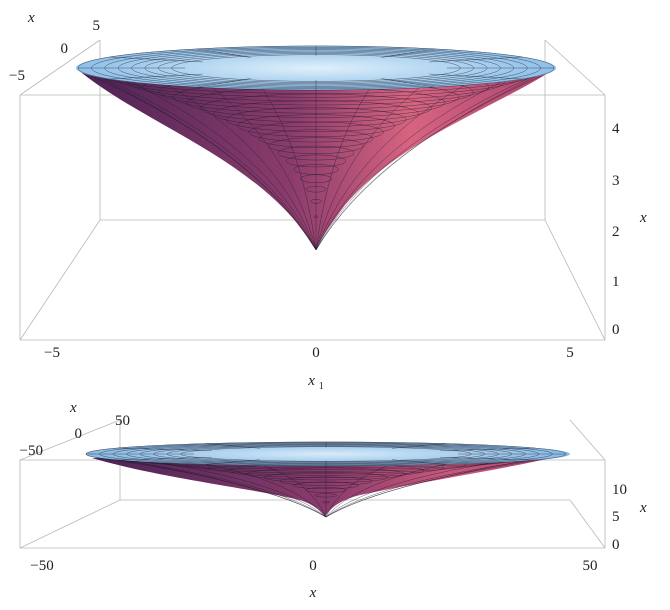 The width and height of the screenshot is (670, 610). What do you see at coordinates (629, 517) in the screenshot?
I see `chart-2-z-axis: 0 5 10 x3` at bounding box center [629, 517].